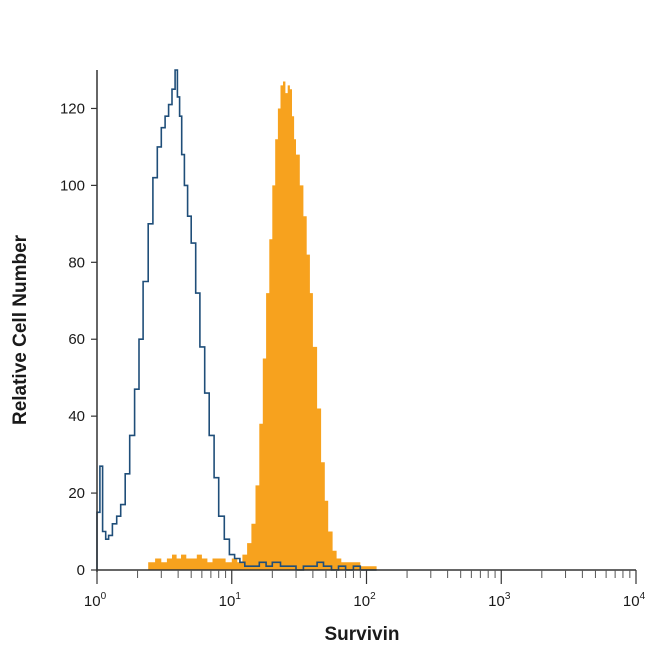 The image size is (650, 650). What do you see at coordinates (104, 596) in the screenshot?
I see `x-tick-exponent: 0` at bounding box center [104, 596].